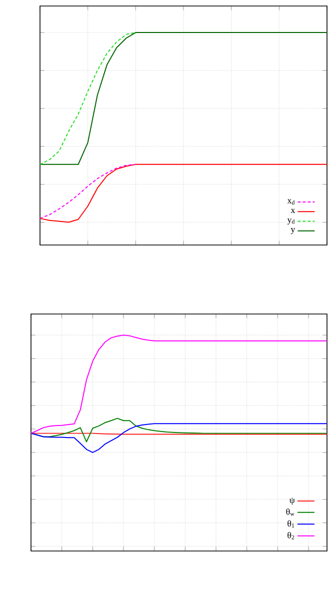 The width and height of the screenshot is (333, 599). Describe the element at coordinates (290, 512) in the screenshot. I see `legend-label: θ$_{w}$` at that location.